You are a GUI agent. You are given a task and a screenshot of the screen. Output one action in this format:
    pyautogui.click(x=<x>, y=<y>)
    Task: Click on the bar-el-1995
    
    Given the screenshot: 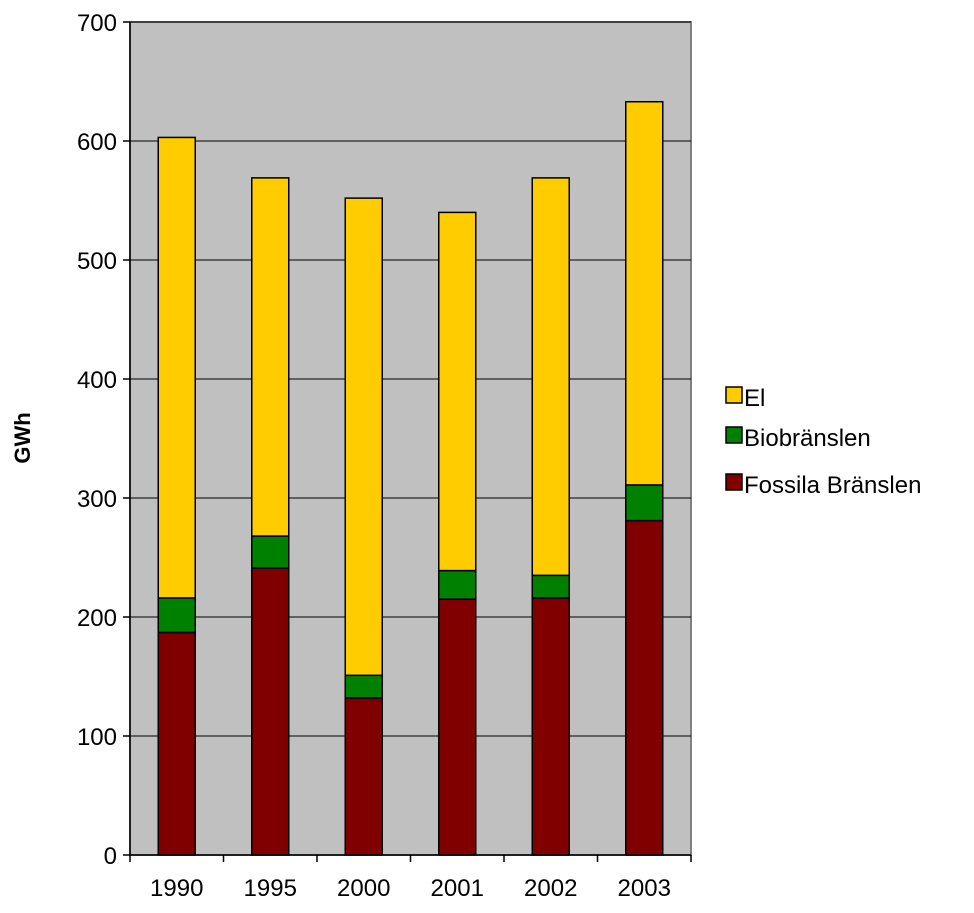 What is the action you would take?
    pyautogui.click(x=270, y=357)
    